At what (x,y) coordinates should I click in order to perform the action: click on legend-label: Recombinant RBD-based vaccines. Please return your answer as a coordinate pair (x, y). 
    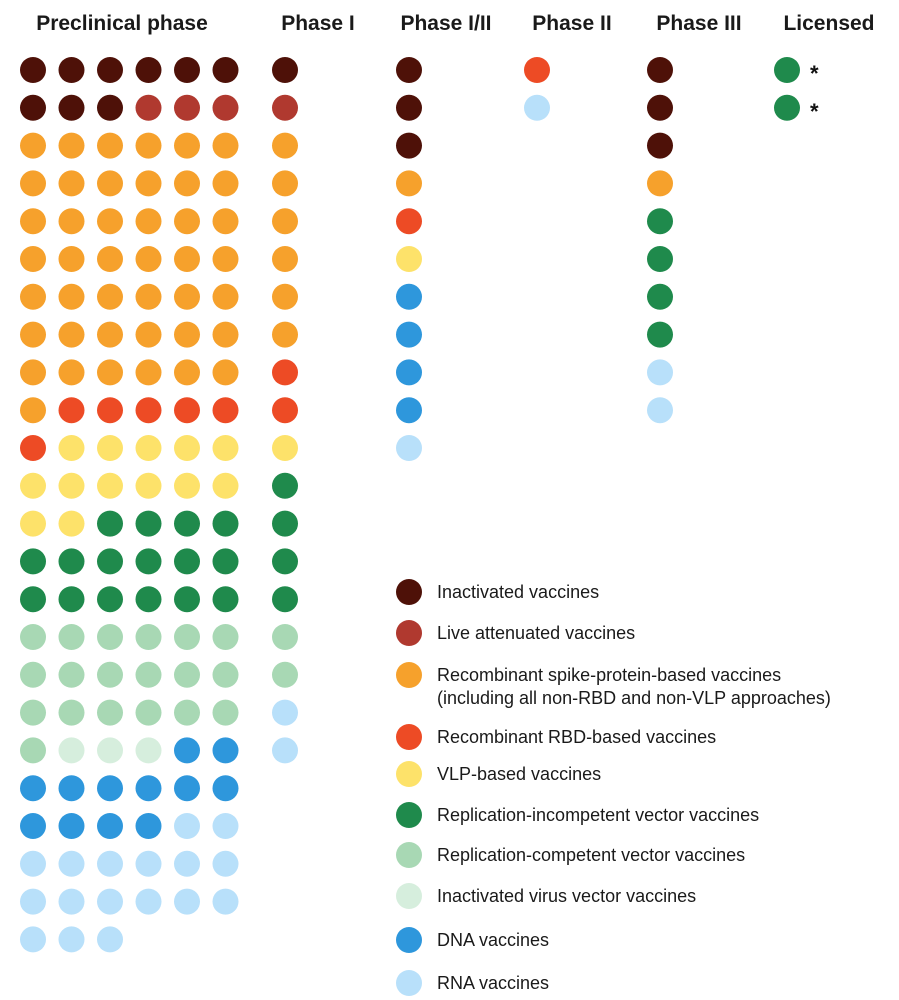
    Looking at the image, I should click on (576, 737).